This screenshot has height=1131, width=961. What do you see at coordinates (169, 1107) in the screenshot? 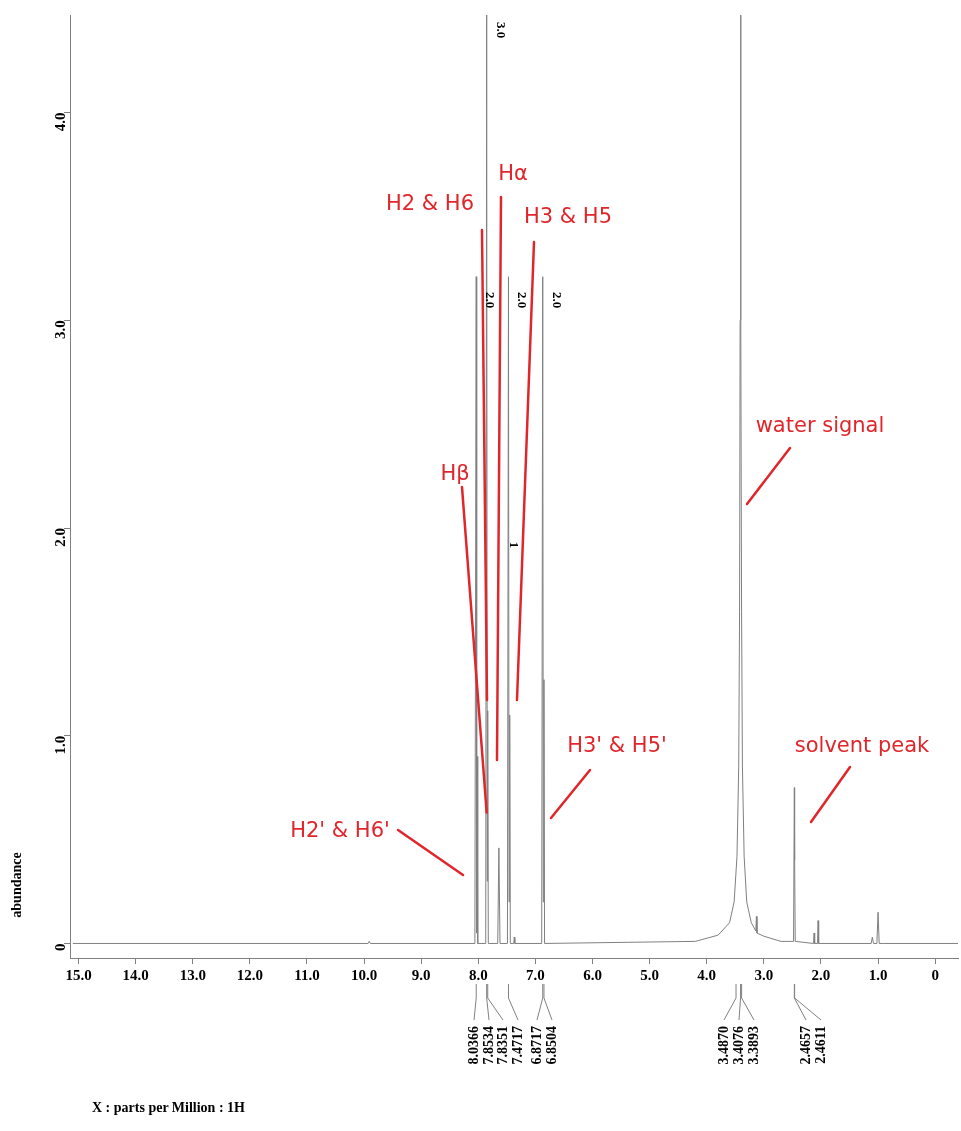
I see `text: X : parts per Million : 1H` at bounding box center [169, 1107].